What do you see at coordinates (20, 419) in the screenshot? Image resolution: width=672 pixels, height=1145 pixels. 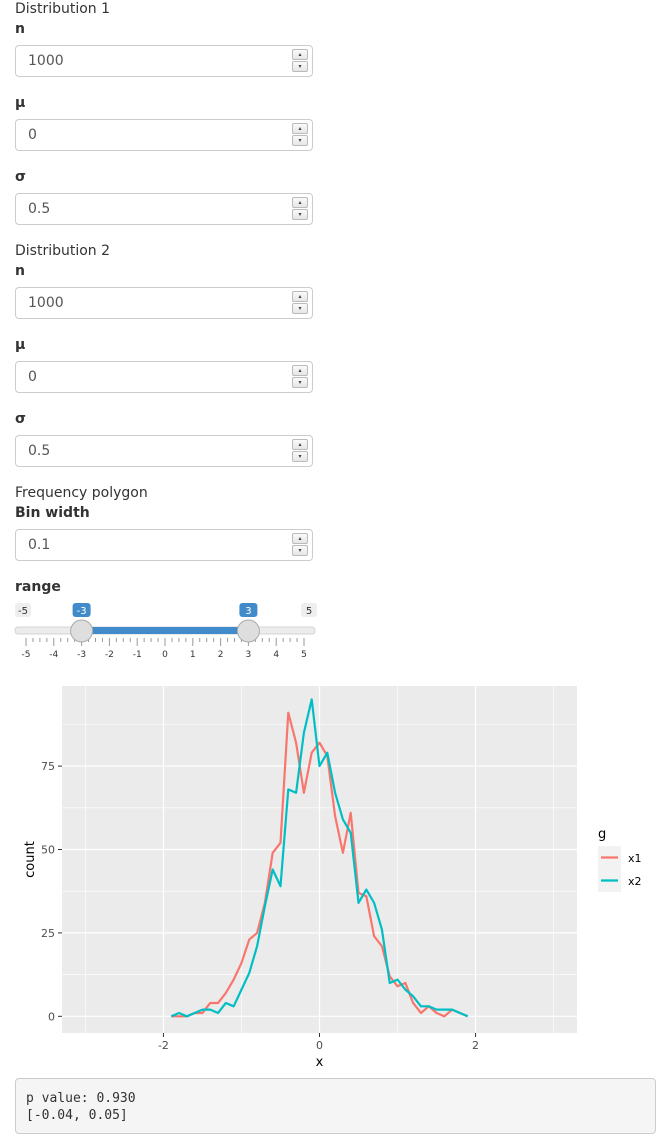 I see `dist2-sigma-label: σ` at bounding box center [20, 419].